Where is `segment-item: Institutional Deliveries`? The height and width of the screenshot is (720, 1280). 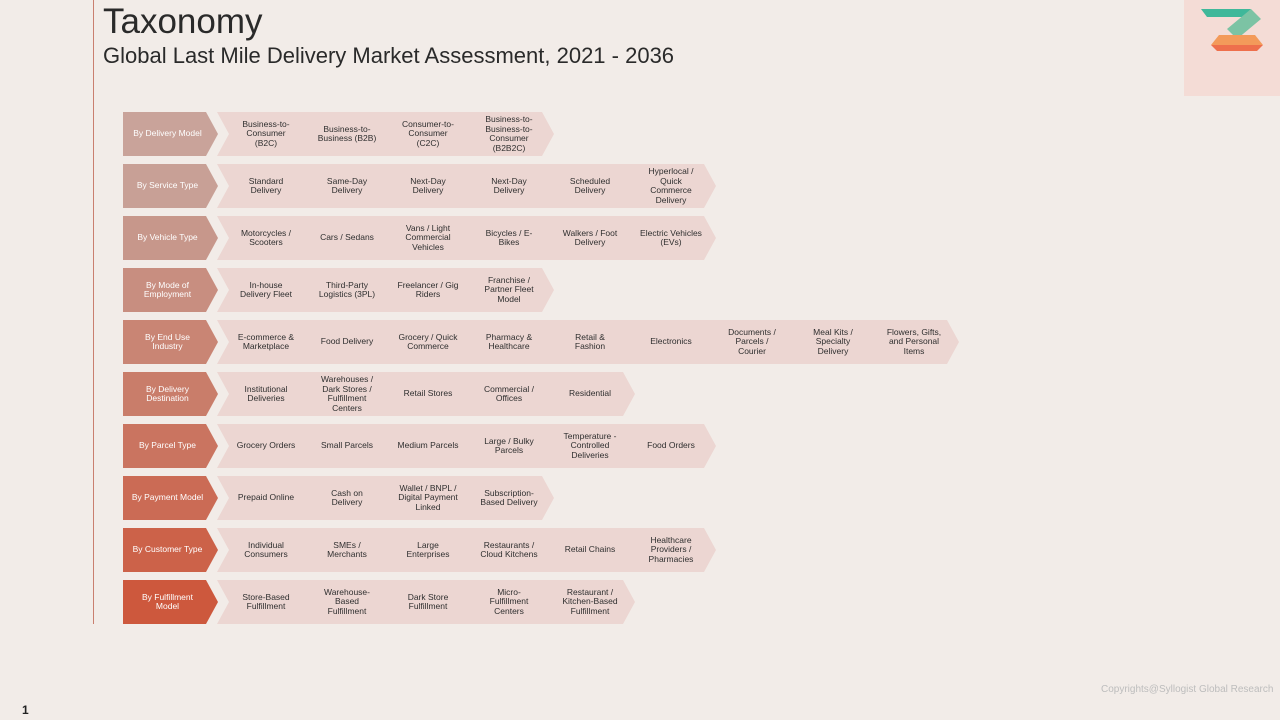
segment-item: Institutional Deliveries is located at coordinates (264, 394).